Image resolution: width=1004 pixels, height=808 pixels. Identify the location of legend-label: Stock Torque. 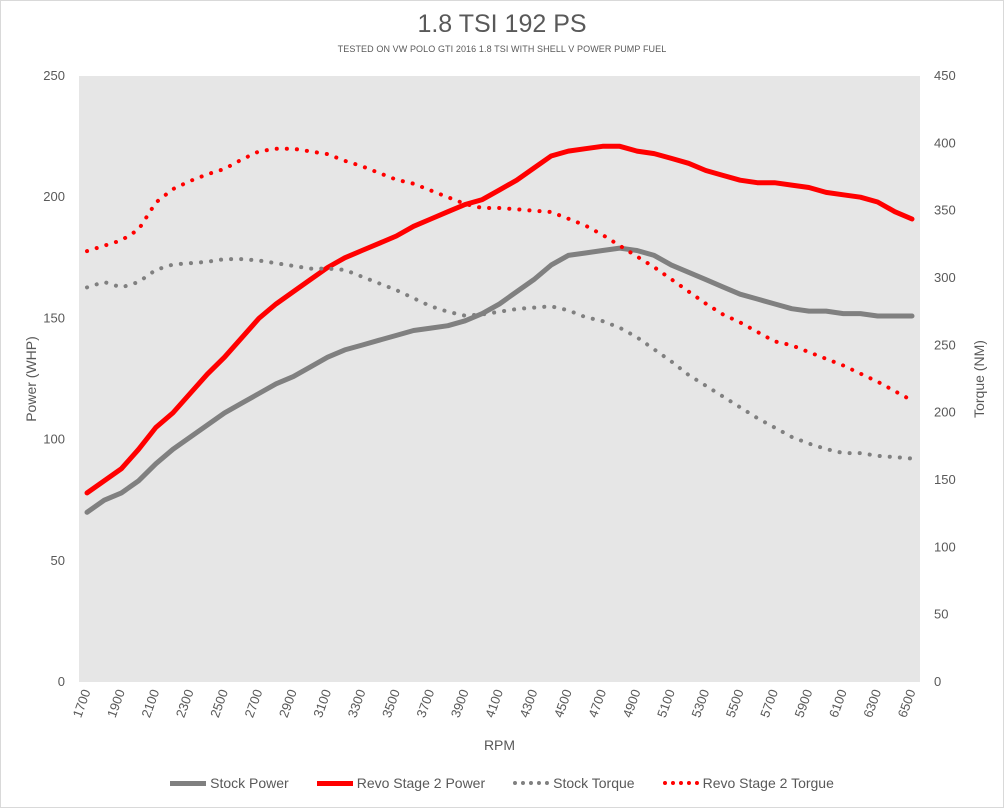
(594, 783).